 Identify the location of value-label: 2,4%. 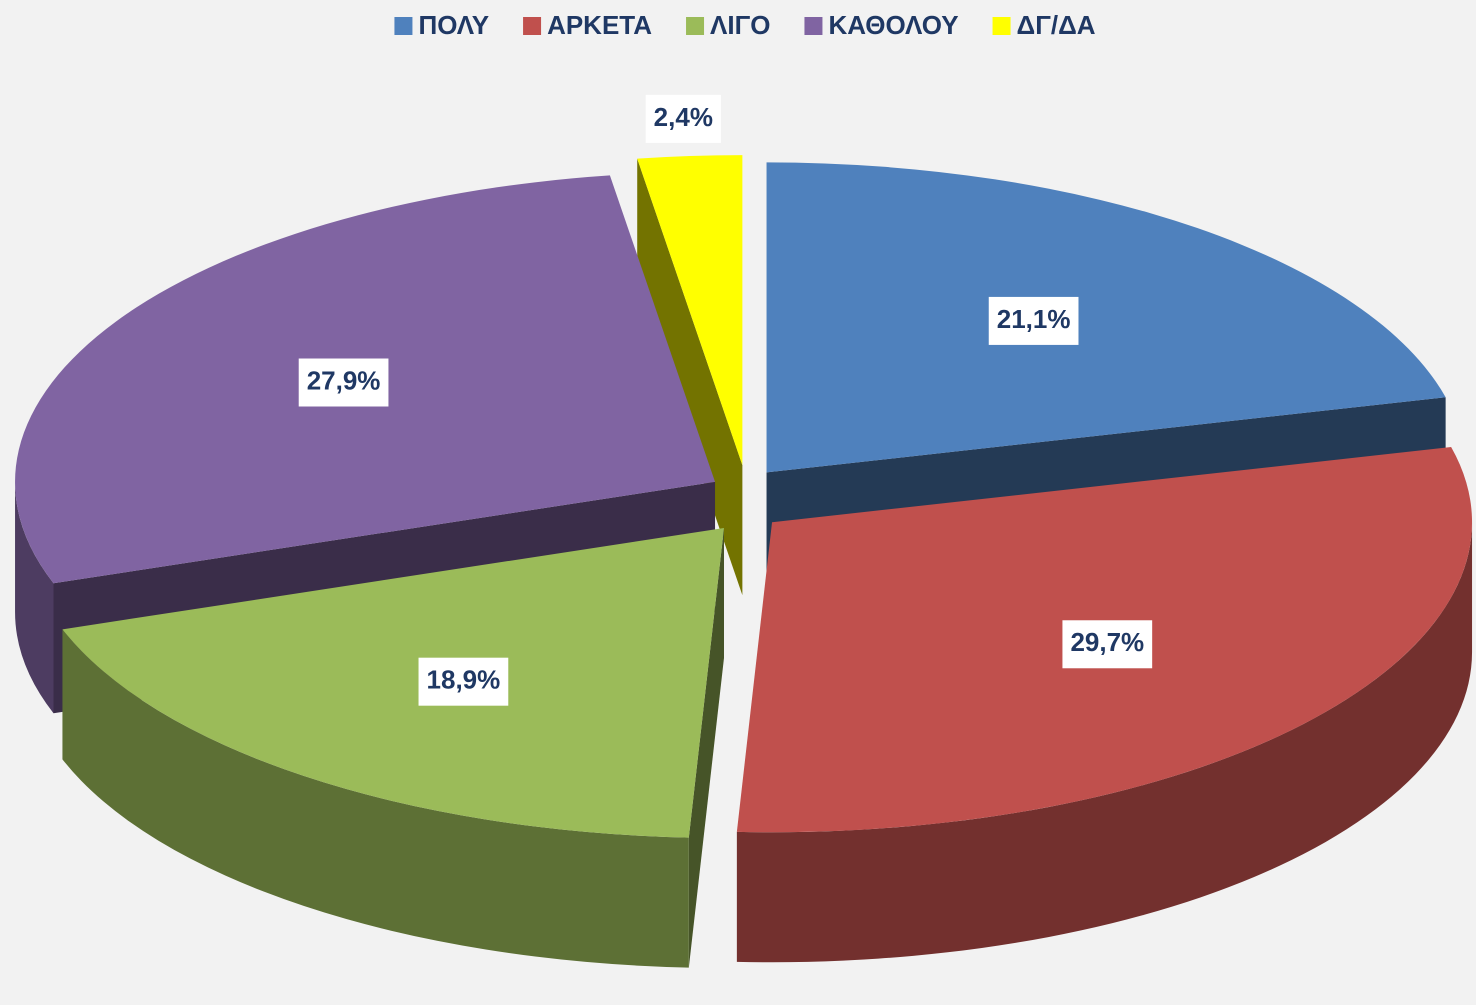
(683, 117).